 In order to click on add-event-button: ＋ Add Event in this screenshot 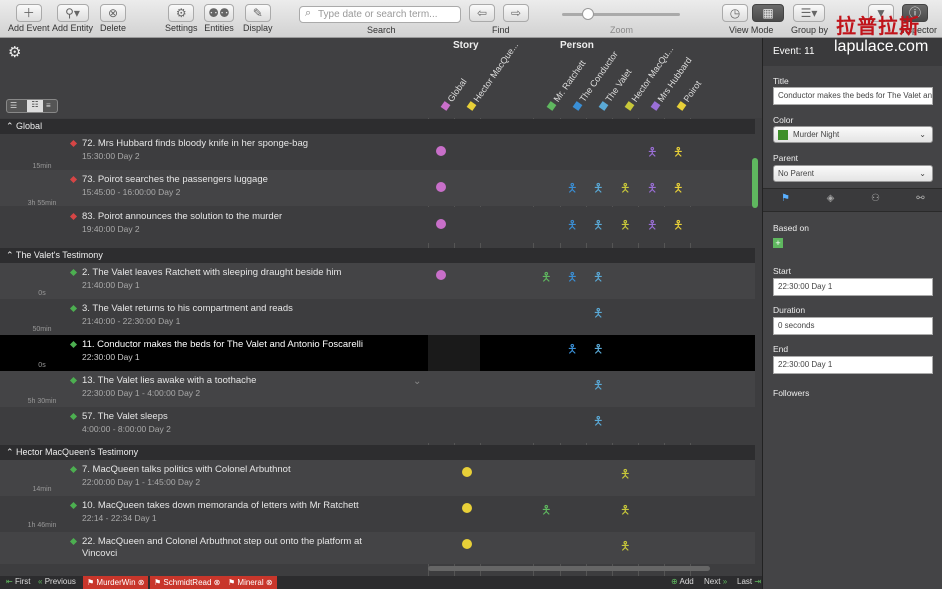, I will do `click(29, 18)`.